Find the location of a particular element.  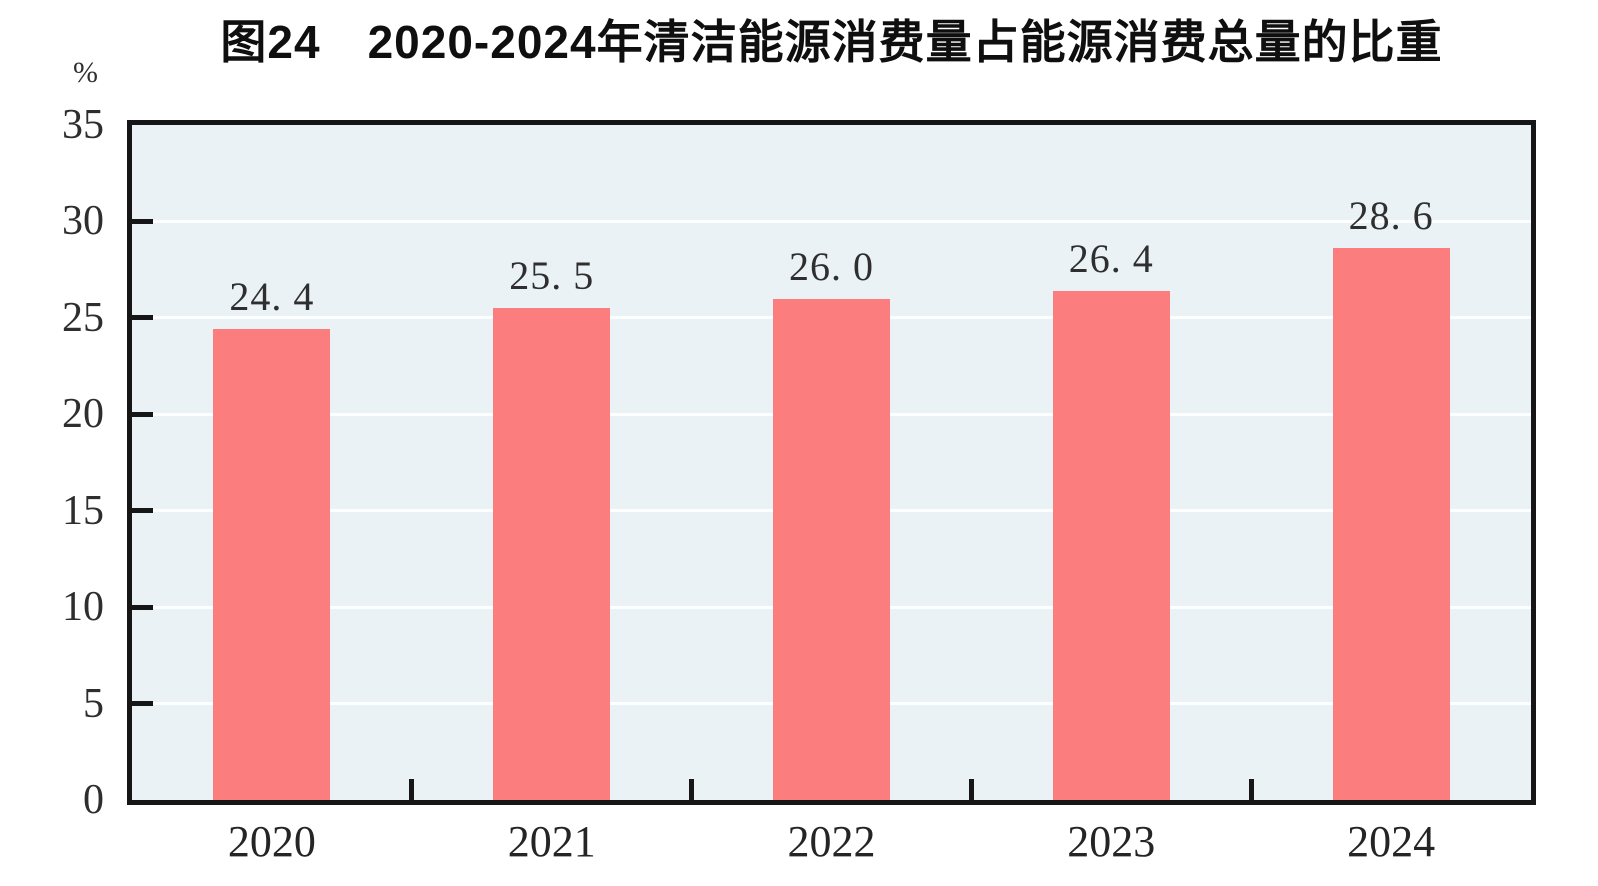

bar-2020 is located at coordinates (272, 564).